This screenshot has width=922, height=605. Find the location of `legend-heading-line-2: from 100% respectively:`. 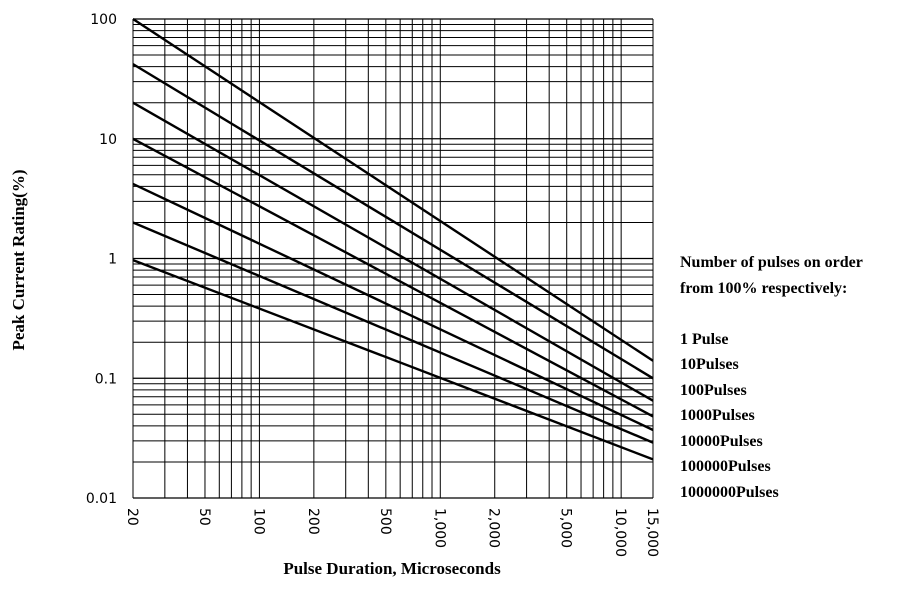

legend-heading-line-2: from 100% respectively: is located at coordinates (764, 288).